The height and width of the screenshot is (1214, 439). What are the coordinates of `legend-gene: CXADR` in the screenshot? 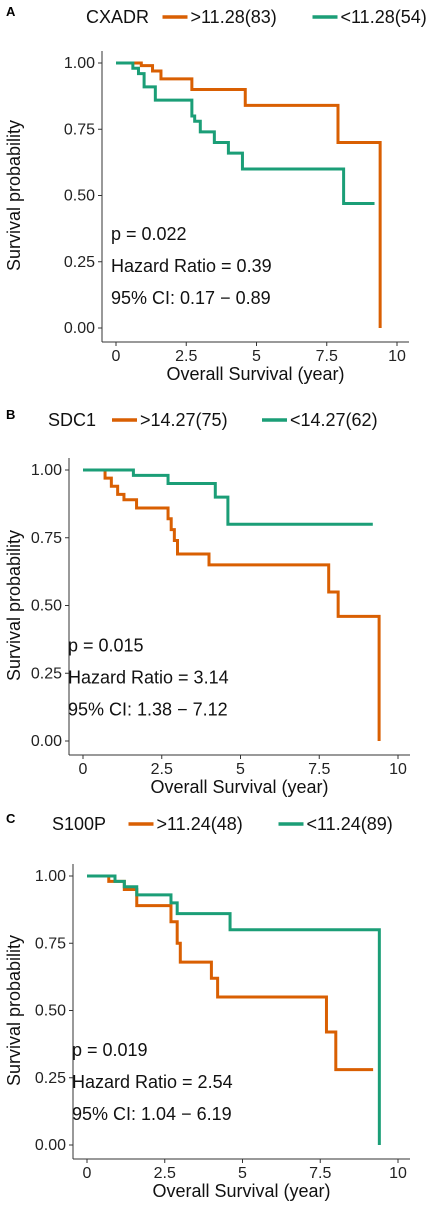 It's located at (117, 17).